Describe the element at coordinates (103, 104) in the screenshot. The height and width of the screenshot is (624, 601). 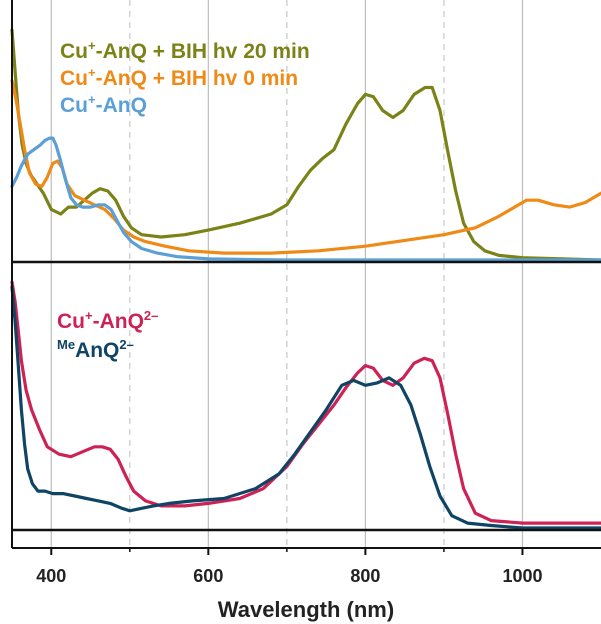
I see `legend-entry-top-2: Cu+-AnQ` at that location.